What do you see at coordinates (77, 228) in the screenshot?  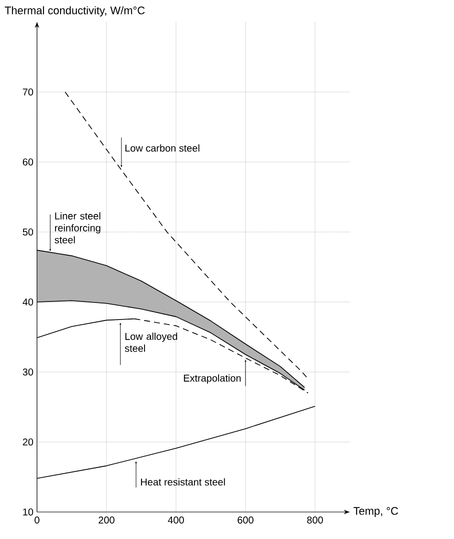 I see `annotation: Liner steel reinforcing steel` at bounding box center [77, 228].